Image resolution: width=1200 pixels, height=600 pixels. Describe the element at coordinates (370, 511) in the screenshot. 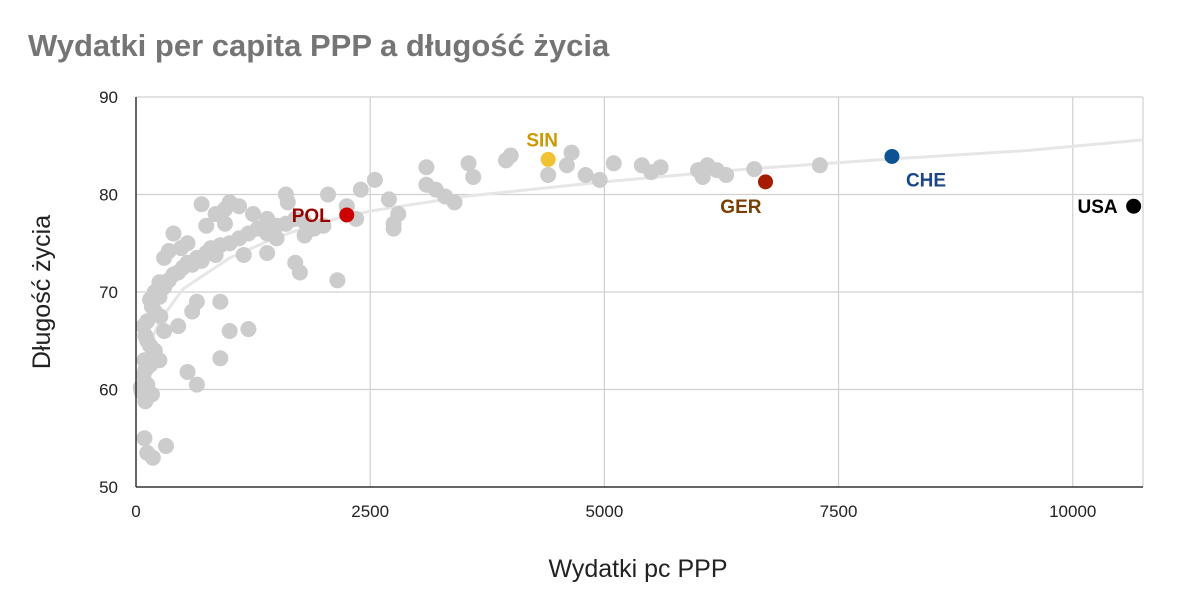

I see `x-tick-label: 2500` at that location.